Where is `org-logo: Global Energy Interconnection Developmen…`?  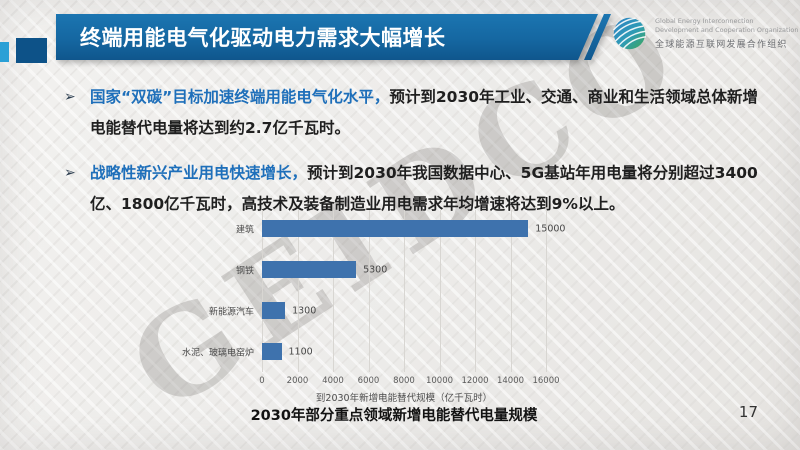
org-logo: Global Energy Interconnection Developmen… is located at coordinates (704, 33).